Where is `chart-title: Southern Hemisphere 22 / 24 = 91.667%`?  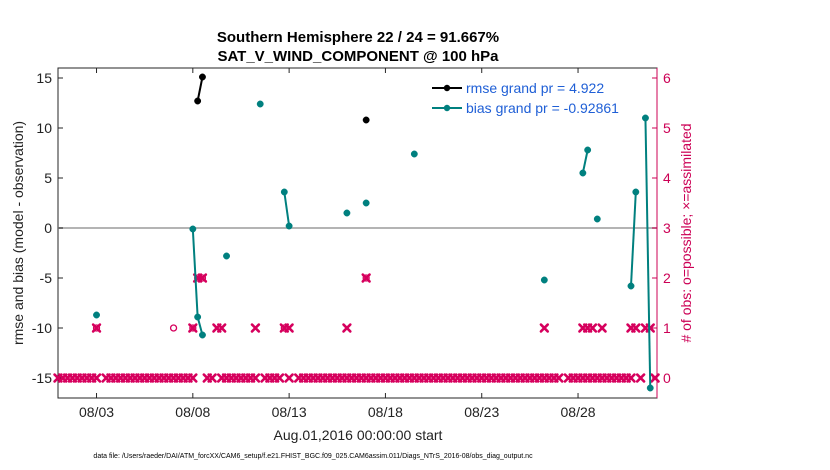 chart-title: Southern Hemisphere 22 / 24 = 91.667% is located at coordinates (358, 37).